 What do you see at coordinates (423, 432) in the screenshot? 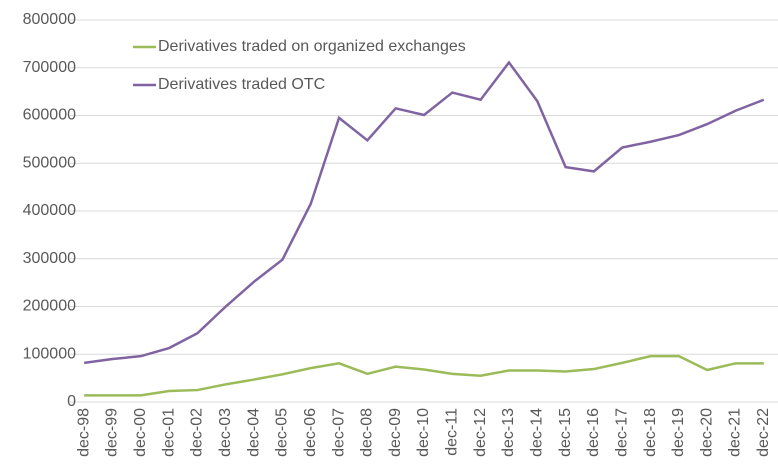
I see `x-tick-label: dec-10` at bounding box center [423, 432].